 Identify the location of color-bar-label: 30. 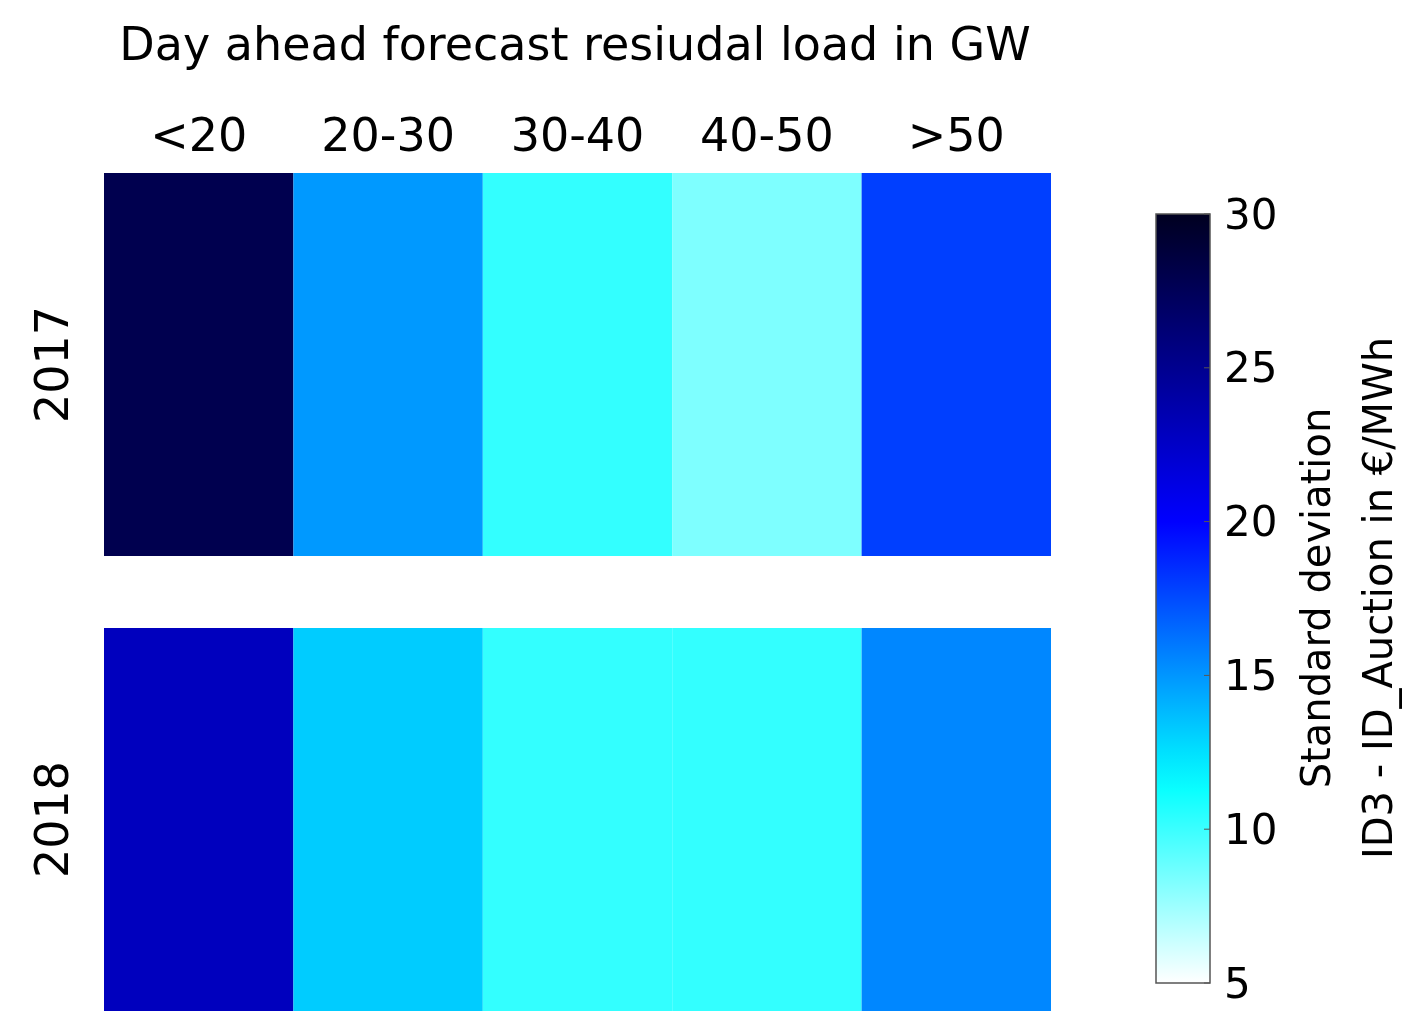
(1251, 214).